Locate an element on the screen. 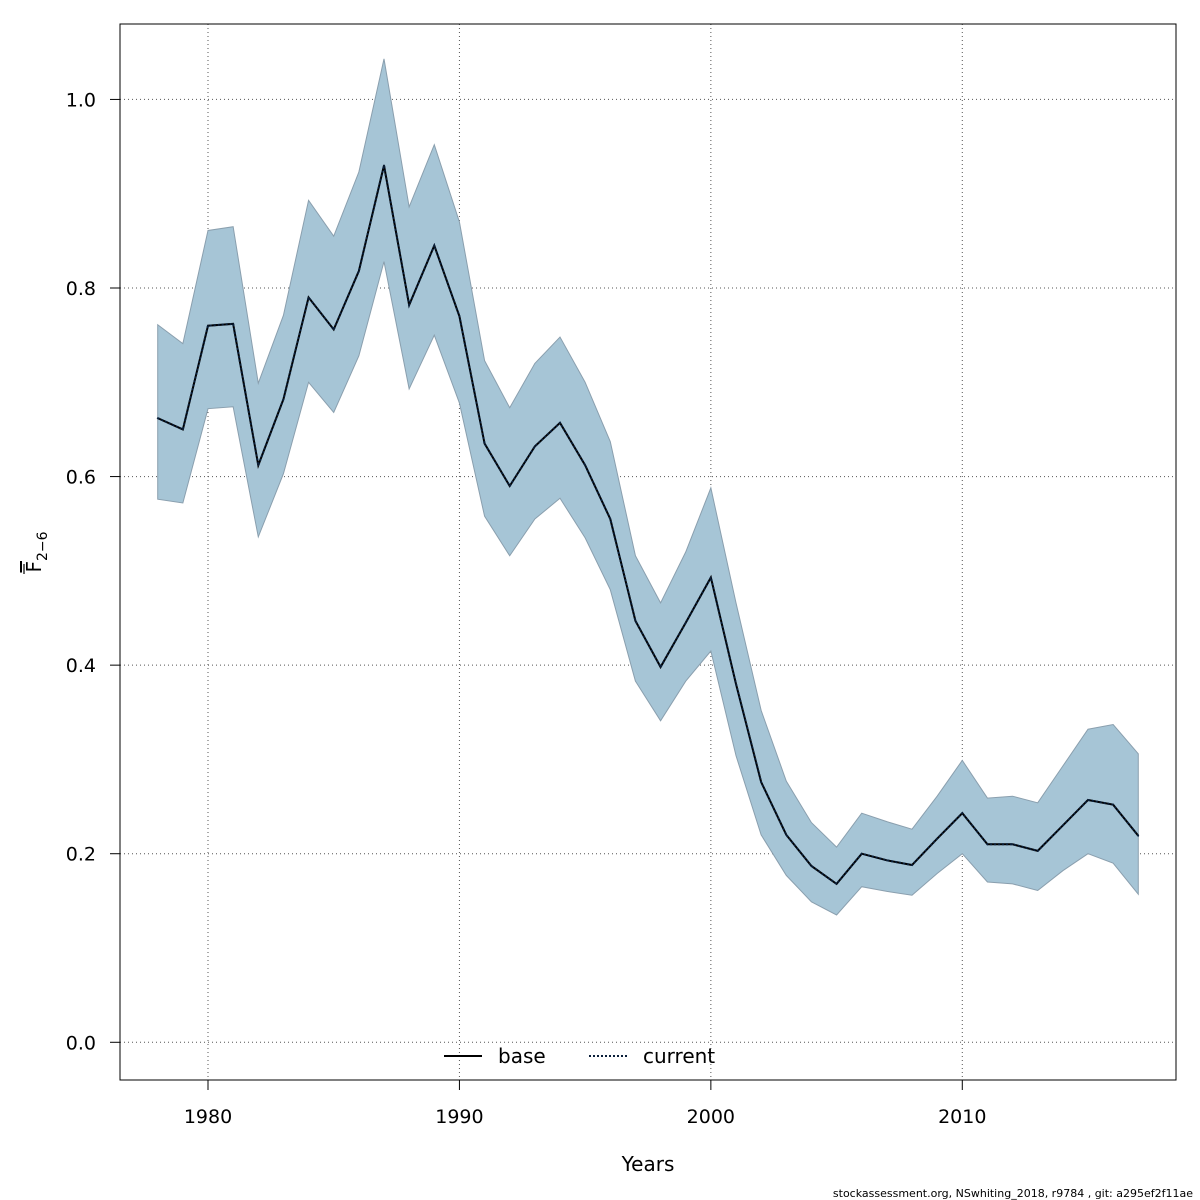 Image resolution: width=1200 pixels, height=1200 pixels. data-point-current-1989 is located at coordinates (434, 245).